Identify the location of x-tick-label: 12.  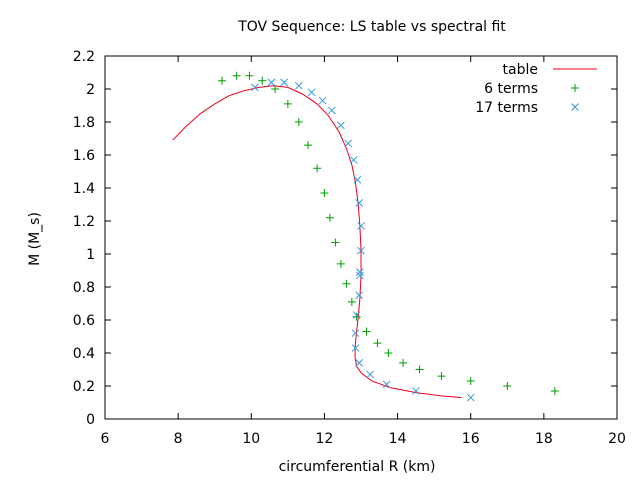
(325, 439).